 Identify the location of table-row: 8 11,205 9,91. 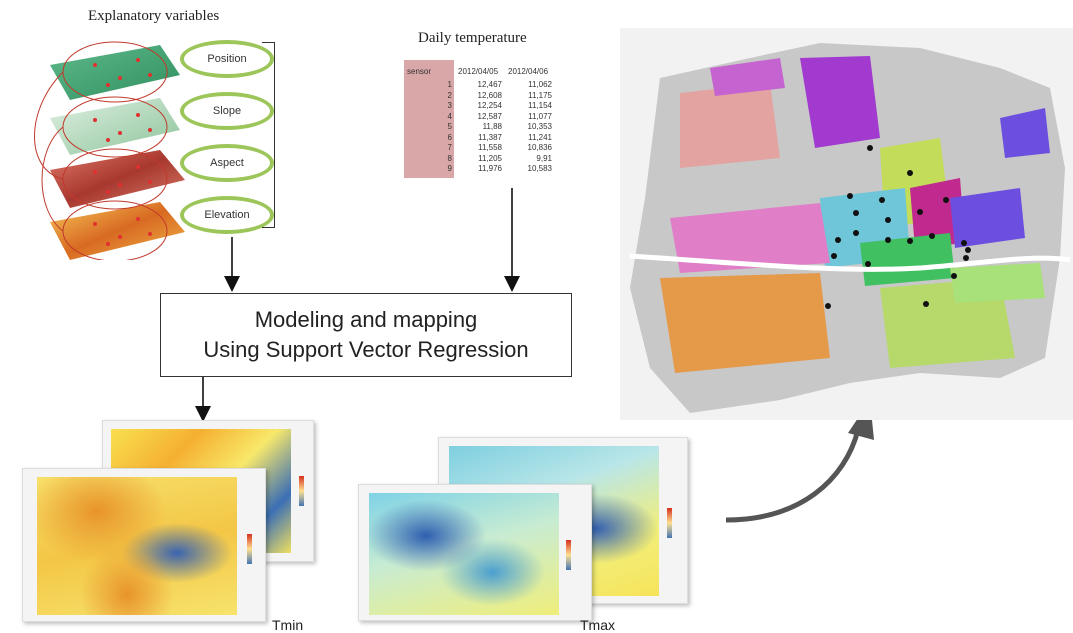
(479, 159).